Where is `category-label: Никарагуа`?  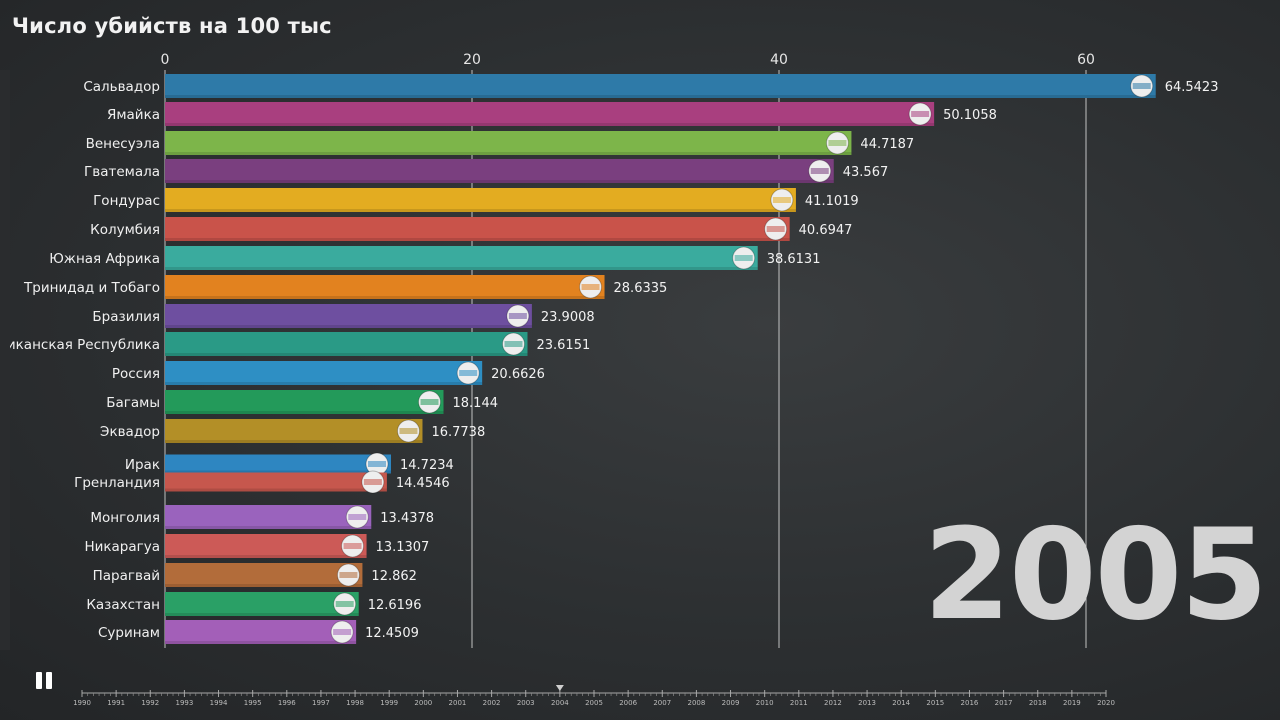
category-label: Никарагуа is located at coordinates (122, 547).